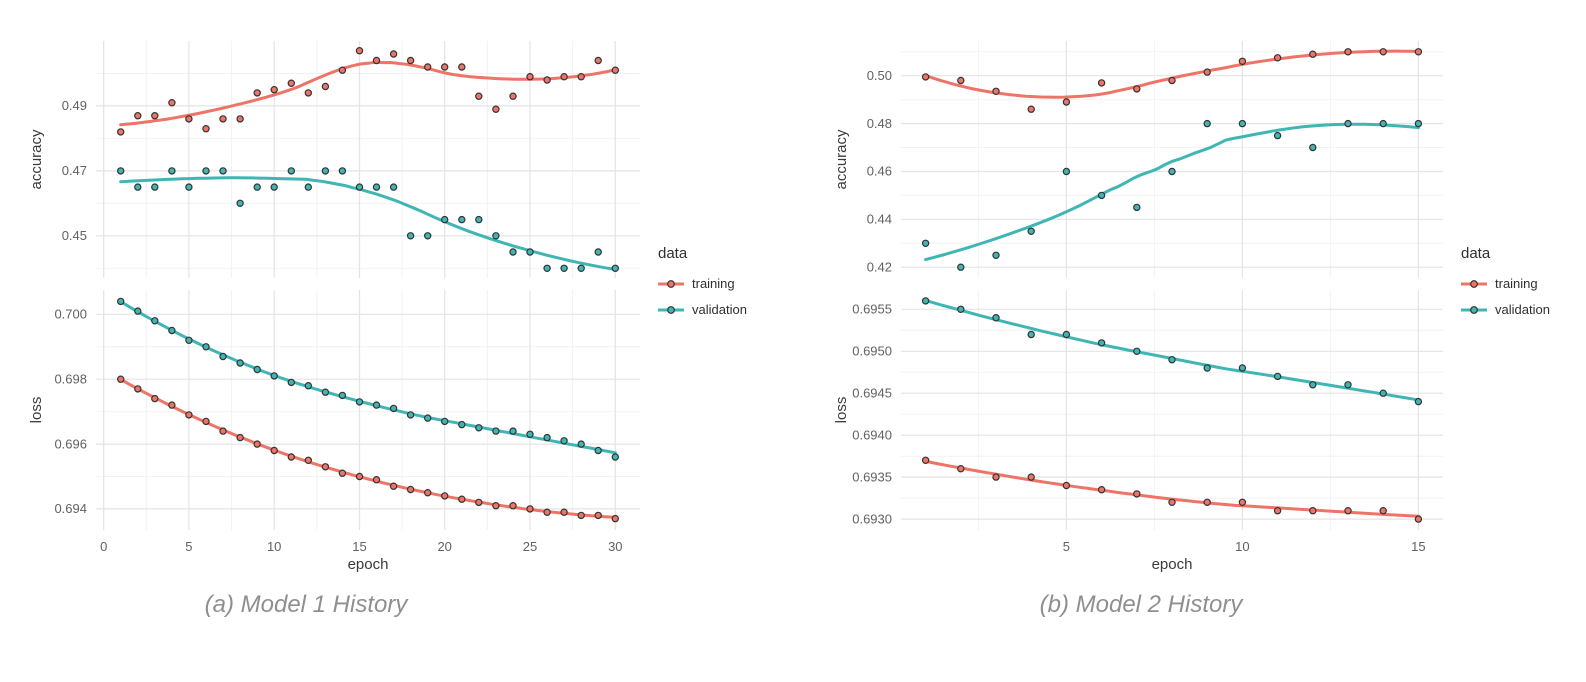 This screenshot has width=1586, height=682. I want to click on y-axis-labels: 0.42 0.44 0.46 0.48 0.50, so click(879, 171).